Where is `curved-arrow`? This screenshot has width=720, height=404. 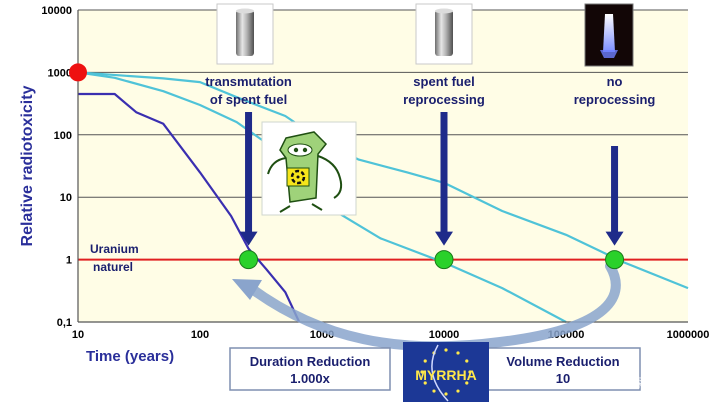
curved-arrow is located at coordinates (432, 306).